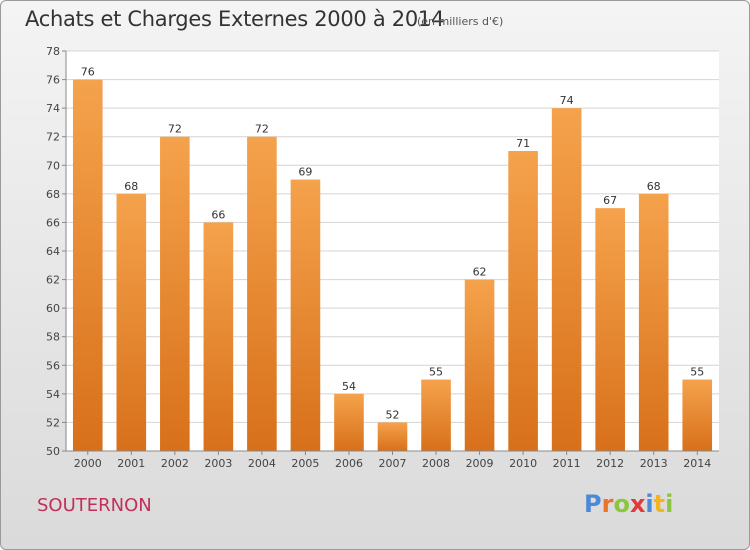 The width and height of the screenshot is (750, 550). I want to click on y-tick-label: 60, so click(53, 308).